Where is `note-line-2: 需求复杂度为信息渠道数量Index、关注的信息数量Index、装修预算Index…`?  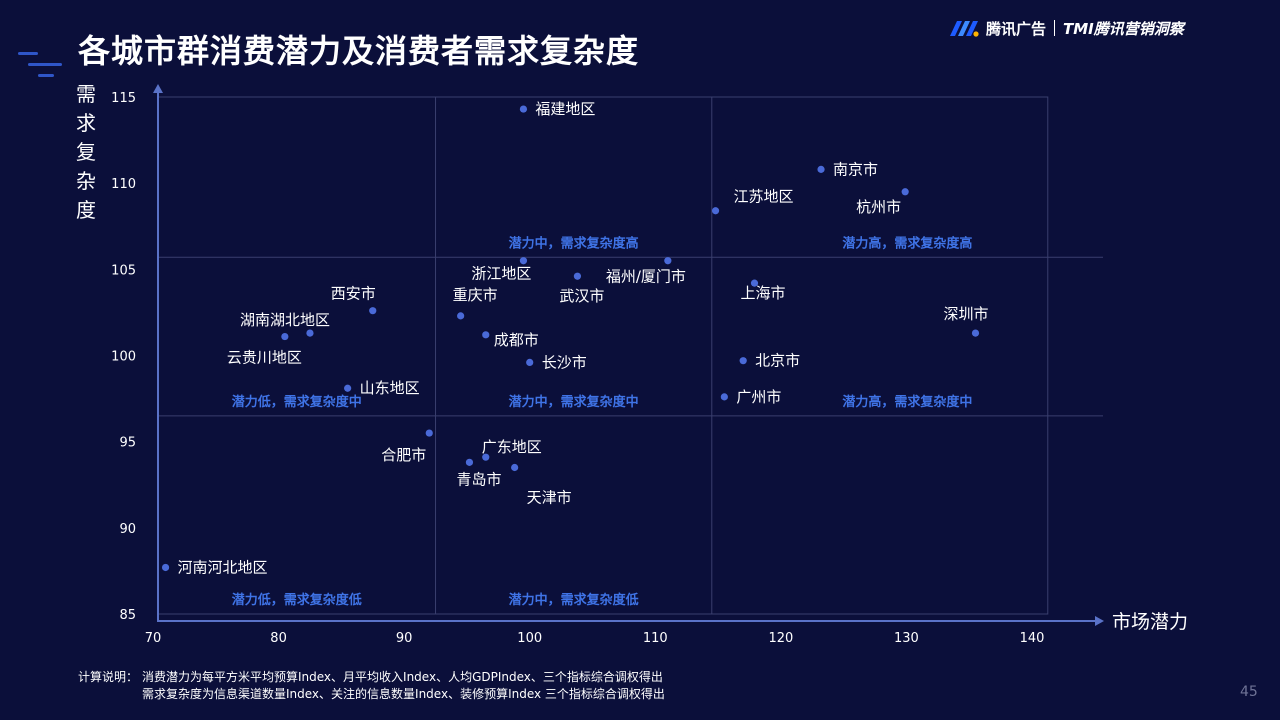
note-line-2: 需求复杂度为信息渠道数量Index、关注的信息数量Index、装修预算Index… is located at coordinates (403, 694).